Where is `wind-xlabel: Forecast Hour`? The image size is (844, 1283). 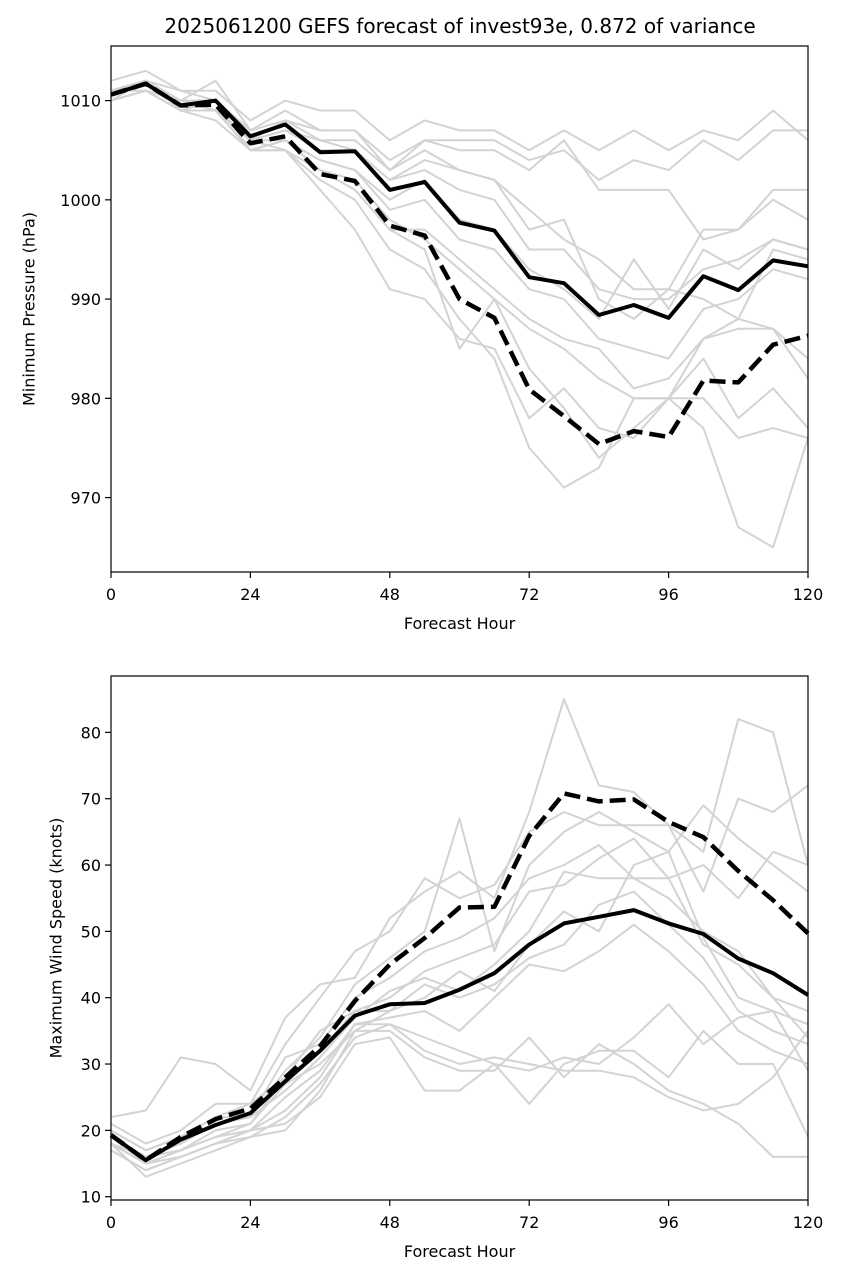
wind-xlabel: Forecast Hour is located at coordinates (460, 1251).